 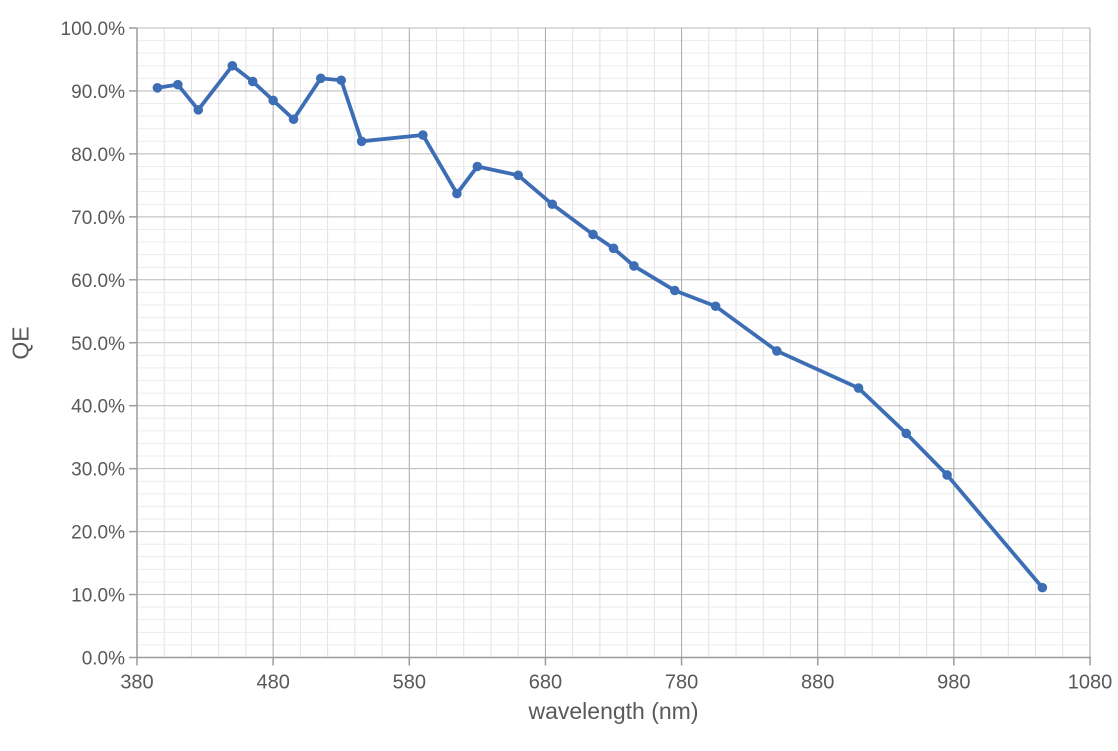 I want to click on svg-text: 30.0%, so click(x=98, y=470).